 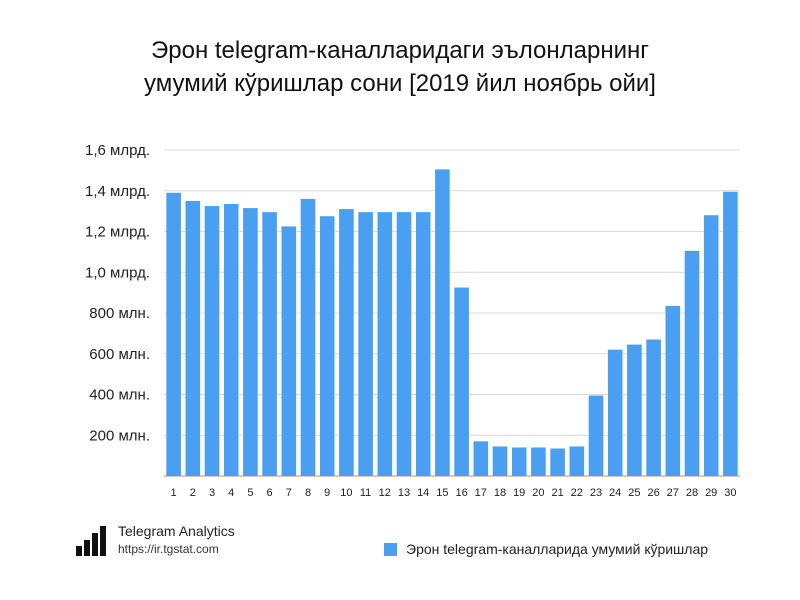 What do you see at coordinates (168, 549) in the screenshot?
I see `brand-url: https://ir.tgstat.com` at bounding box center [168, 549].